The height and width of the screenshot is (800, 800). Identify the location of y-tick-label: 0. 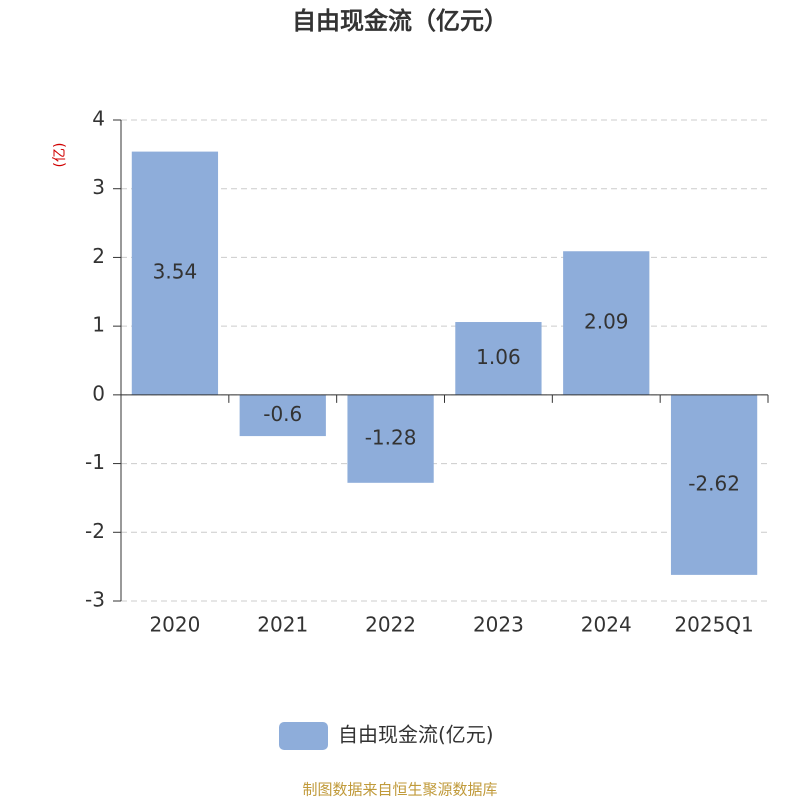
(98, 393).